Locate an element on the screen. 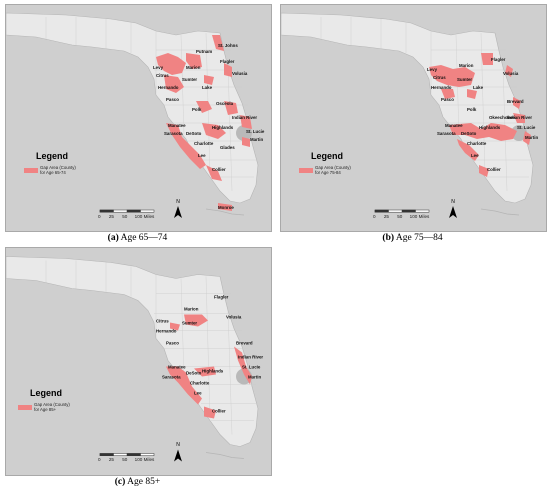 Image resolution: width=550 pixels, height=489 pixels. legend-line: for Age 85+ is located at coordinates (45, 409).